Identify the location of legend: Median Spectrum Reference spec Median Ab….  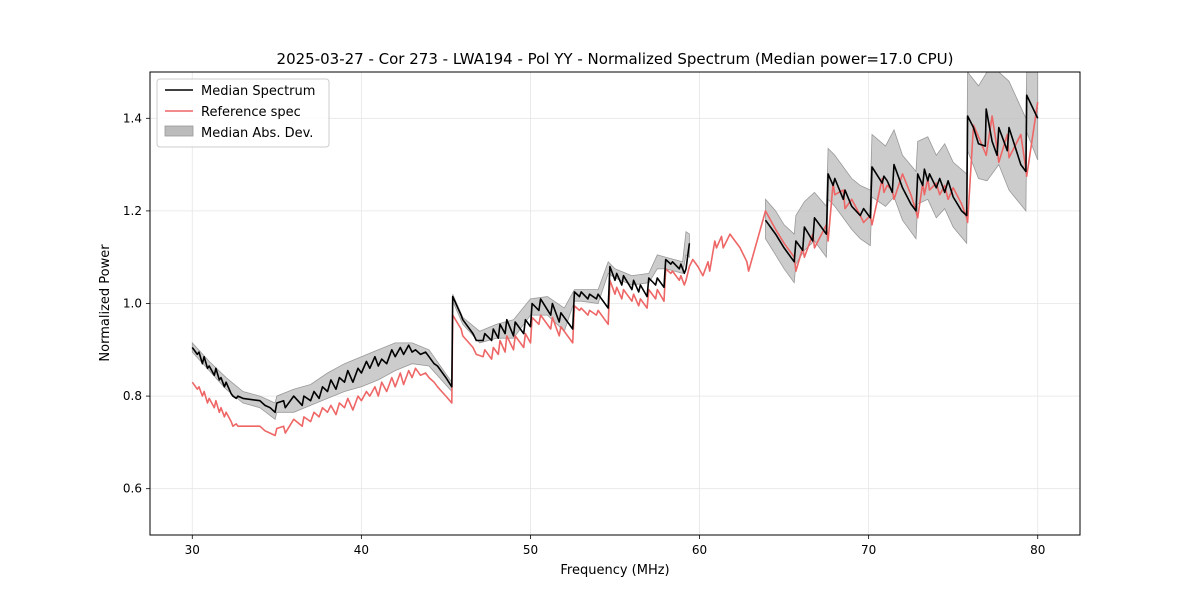
(243, 113).